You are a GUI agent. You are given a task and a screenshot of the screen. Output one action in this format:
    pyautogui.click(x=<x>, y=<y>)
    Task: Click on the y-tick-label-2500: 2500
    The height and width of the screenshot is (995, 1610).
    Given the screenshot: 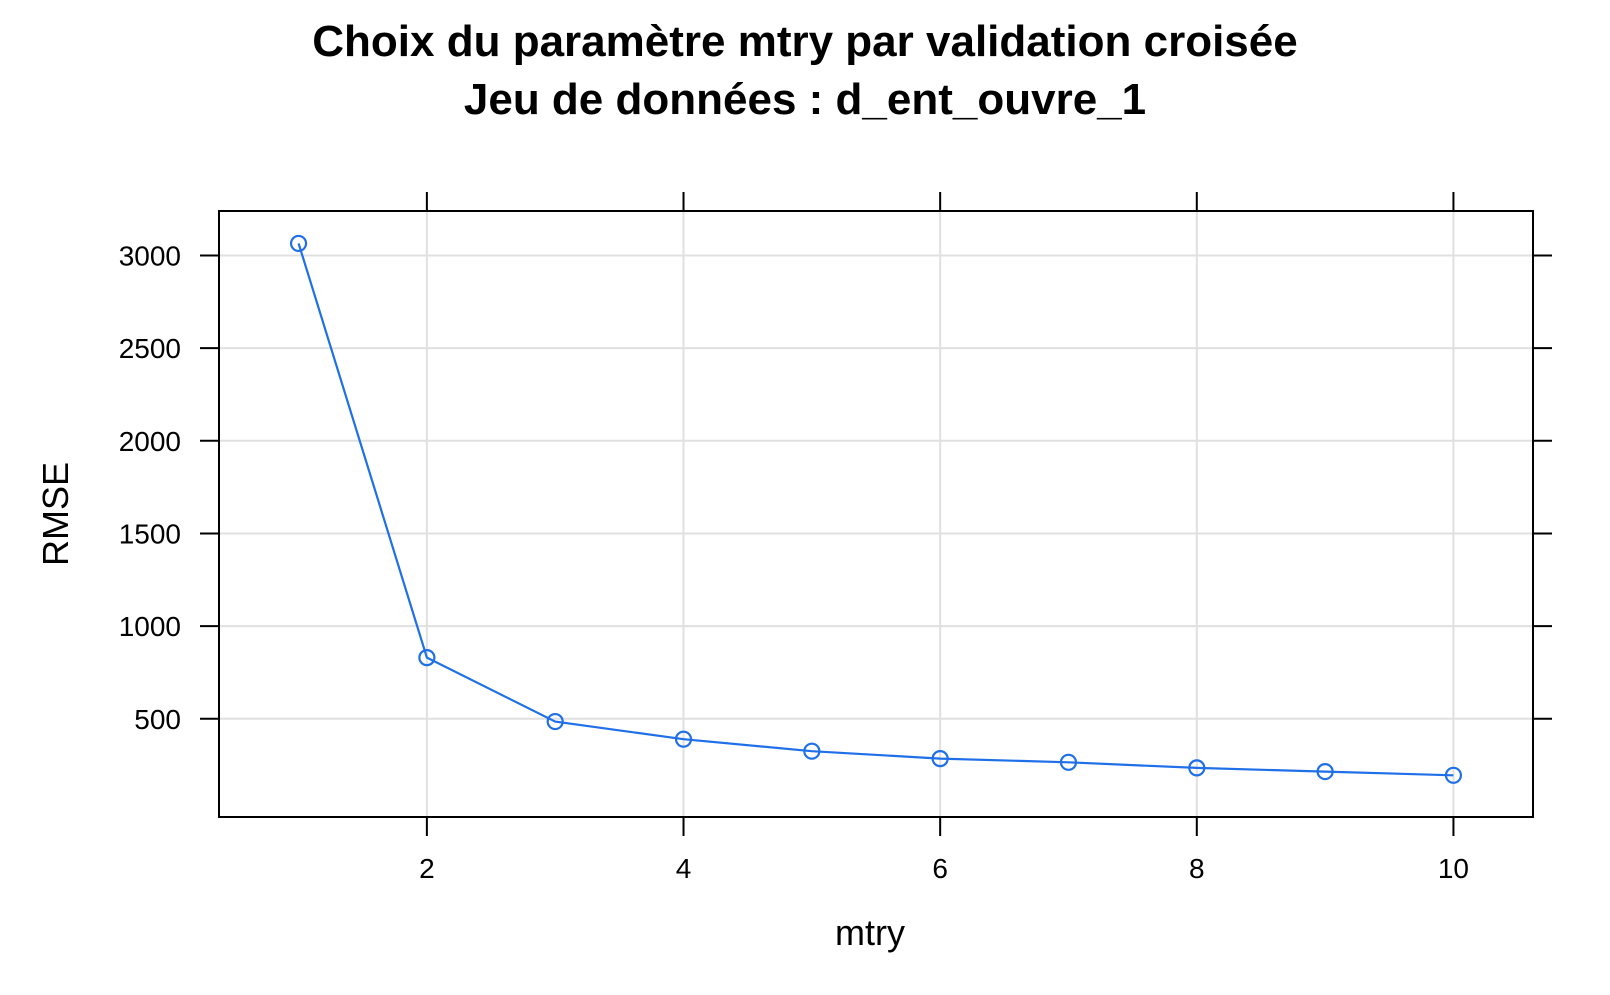 What is the action you would take?
    pyautogui.click(x=150, y=348)
    